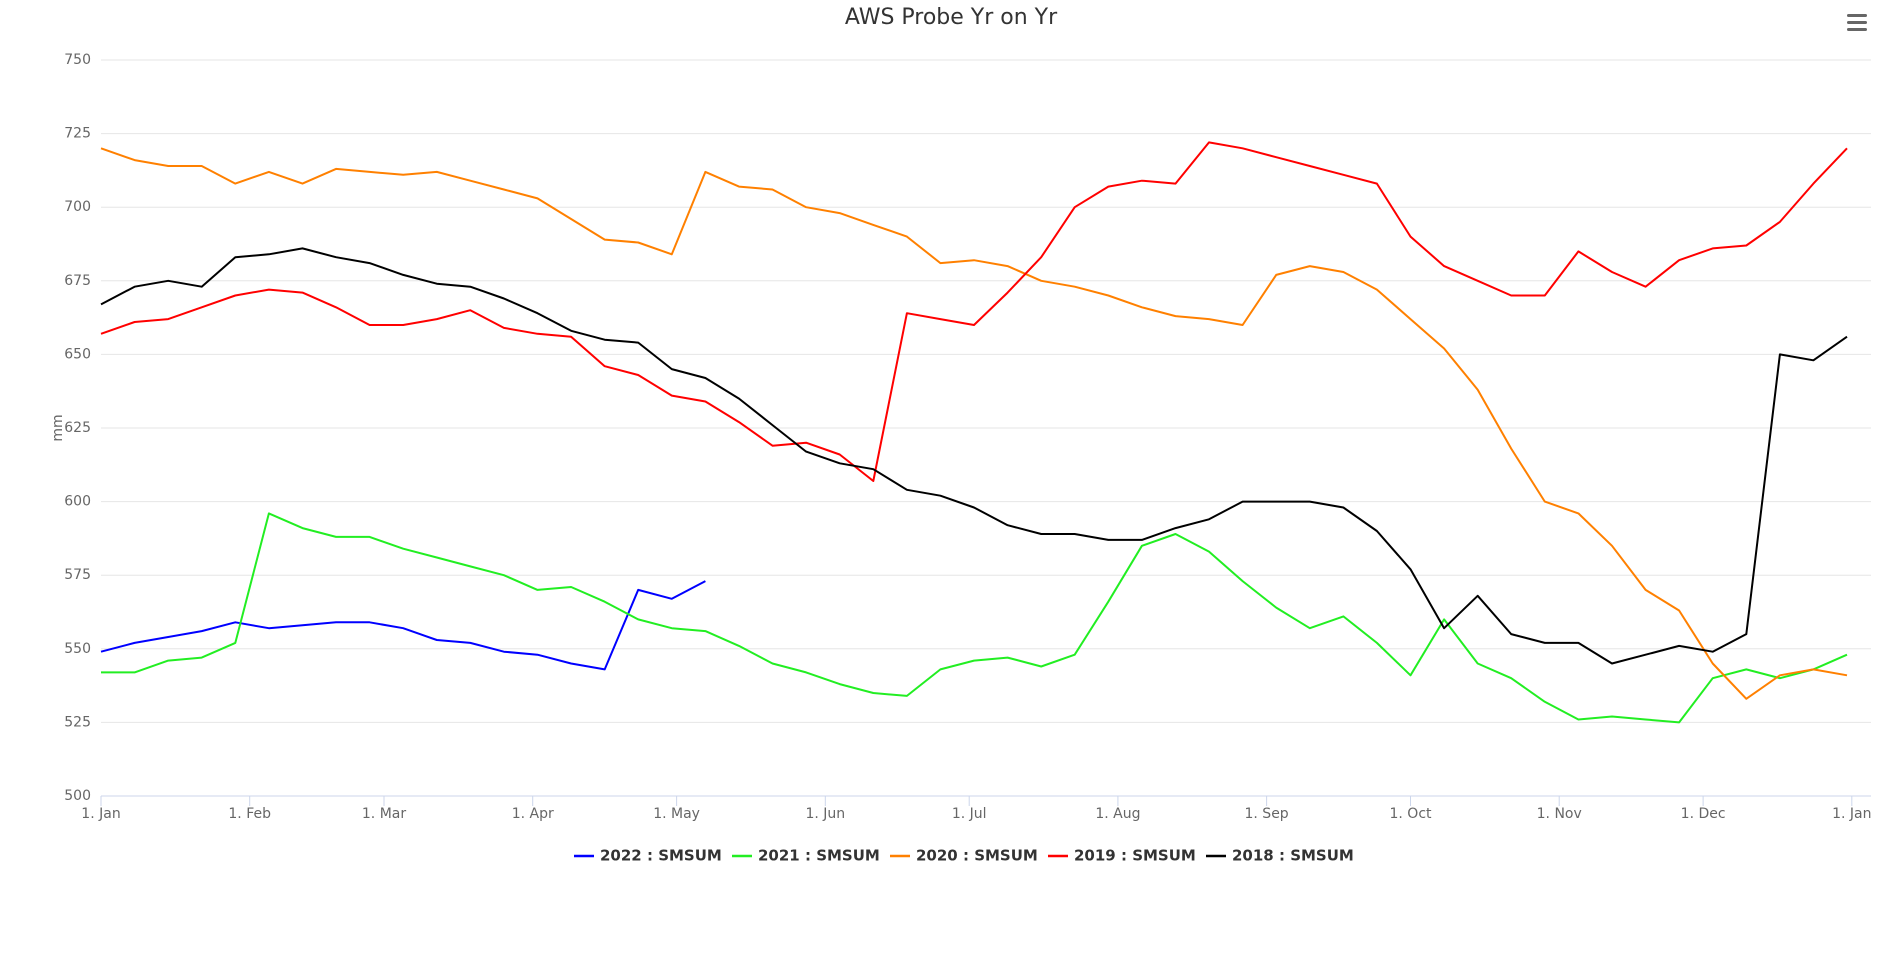 The image size is (1903, 980). I want to click on legend-item: 2022 : SMSUM, so click(648, 856).